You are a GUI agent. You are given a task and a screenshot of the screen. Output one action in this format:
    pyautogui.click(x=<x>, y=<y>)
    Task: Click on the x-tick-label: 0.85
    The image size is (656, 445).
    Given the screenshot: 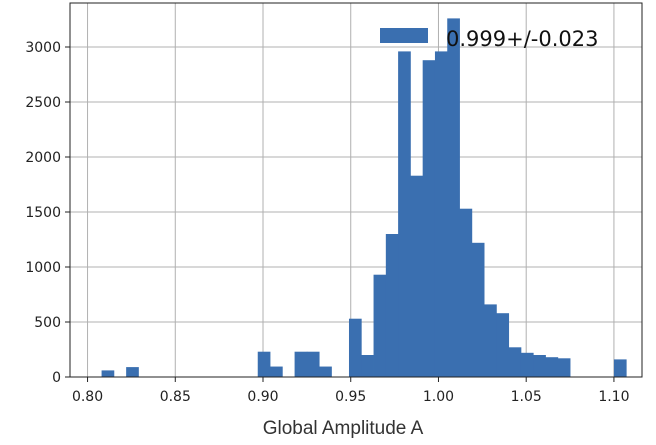 What is the action you would take?
    pyautogui.click(x=175, y=397)
    